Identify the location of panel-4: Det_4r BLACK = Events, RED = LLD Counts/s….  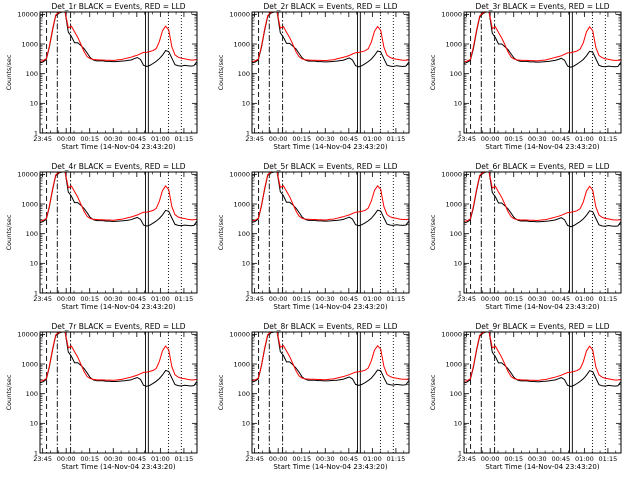
(101, 236).